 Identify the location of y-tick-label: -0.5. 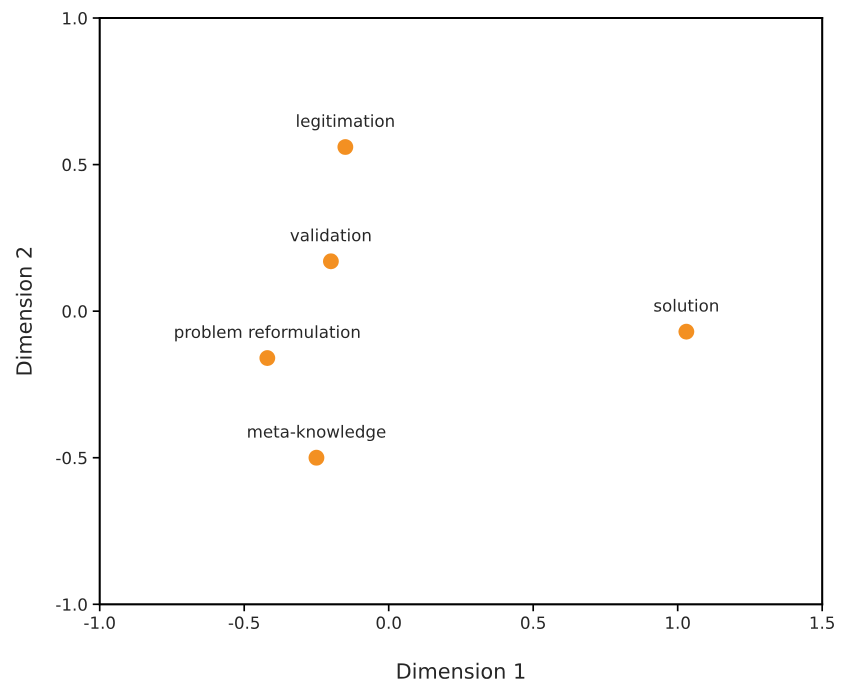
(71, 458).